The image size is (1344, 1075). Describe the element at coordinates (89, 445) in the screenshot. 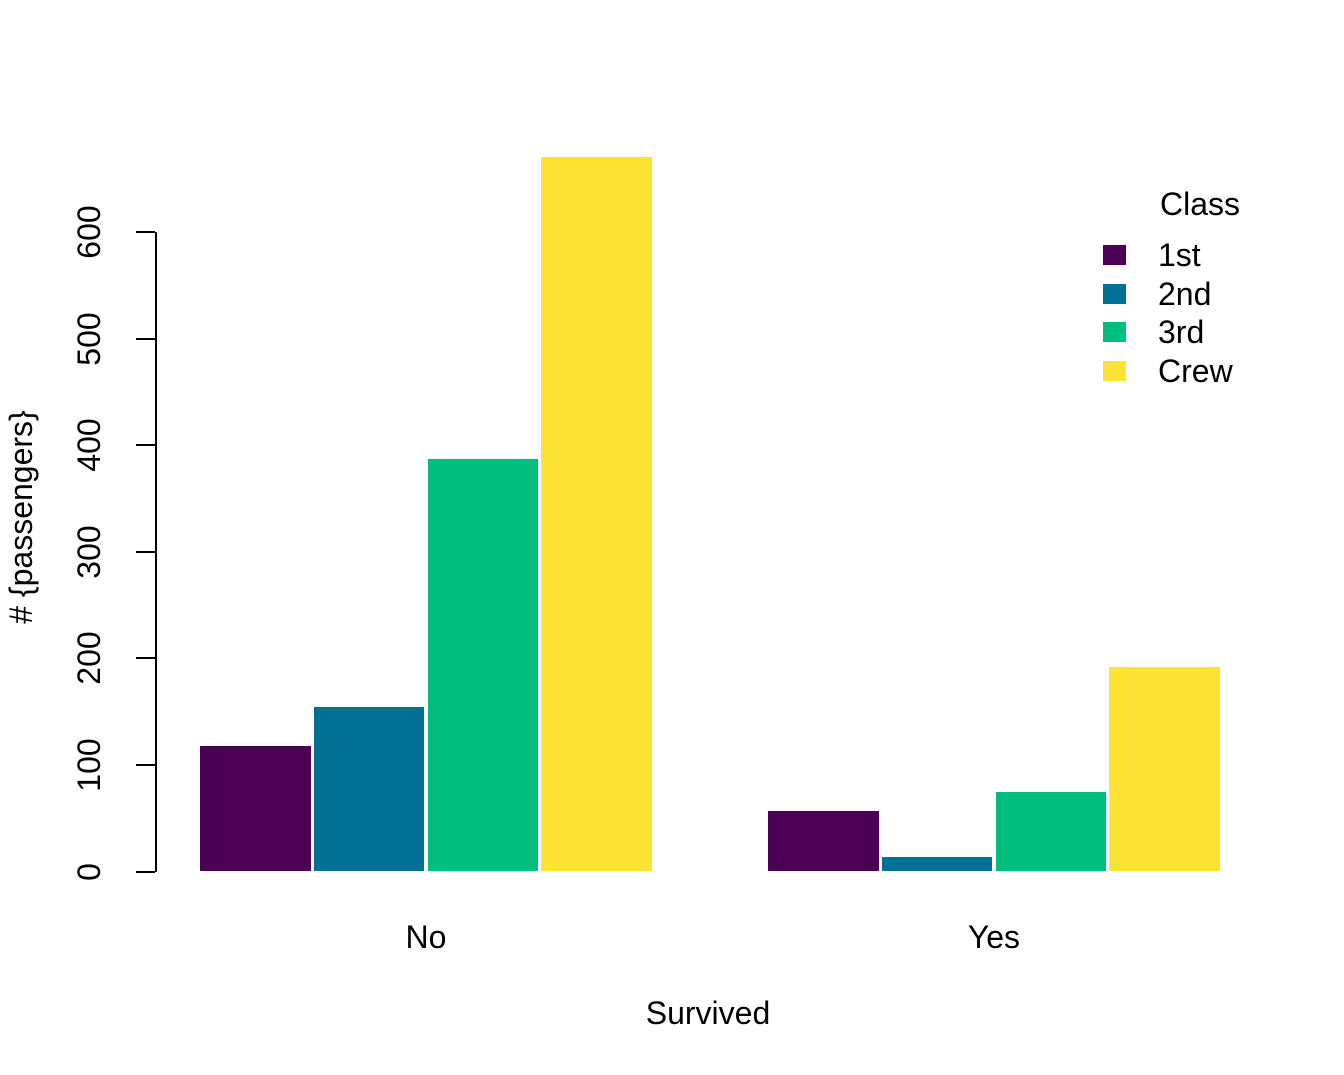

I see `y-axis-tick-label: 400` at that location.